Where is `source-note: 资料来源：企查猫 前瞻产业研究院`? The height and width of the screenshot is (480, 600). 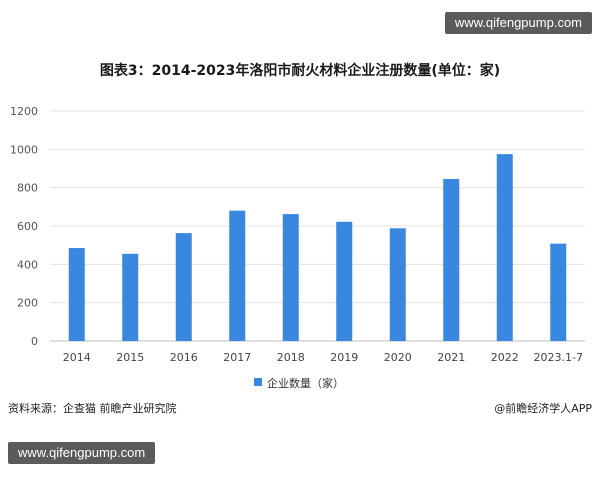
source-note: 资料来源：企查猫 前瞻产业研究院 is located at coordinates (92, 408).